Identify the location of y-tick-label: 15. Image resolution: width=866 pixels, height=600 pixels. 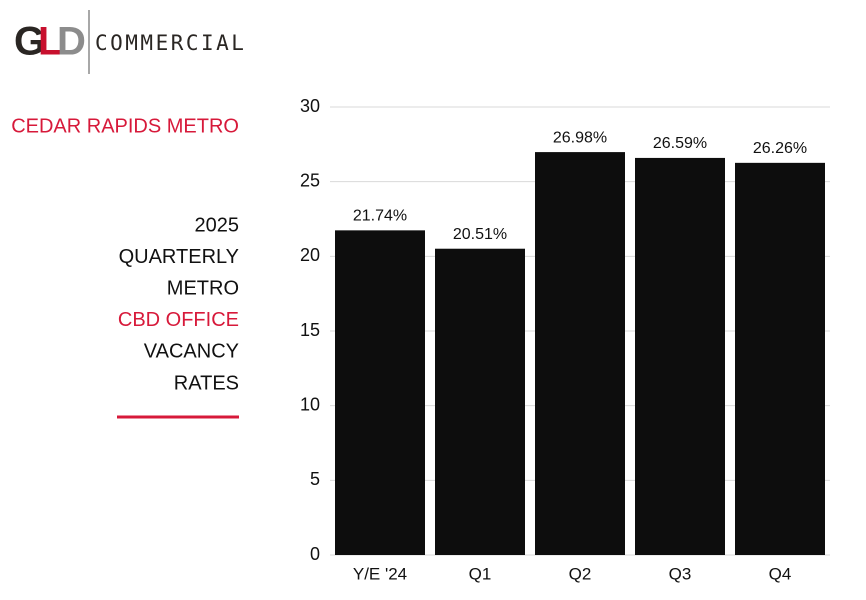
(310, 330).